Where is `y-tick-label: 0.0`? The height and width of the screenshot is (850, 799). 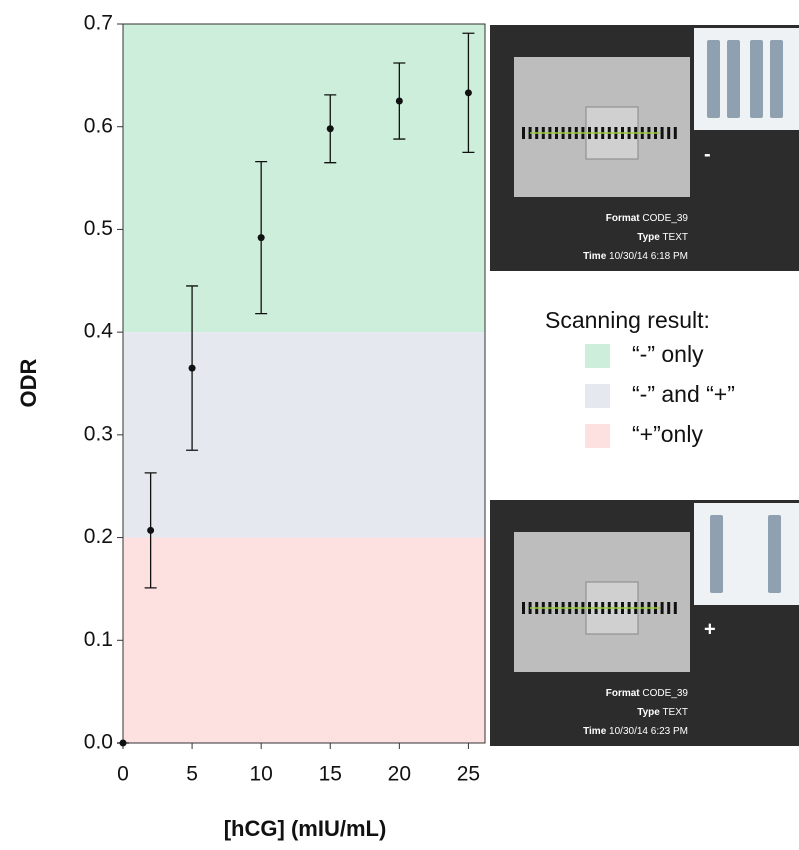 y-tick-label: 0.0 is located at coordinates (98, 742).